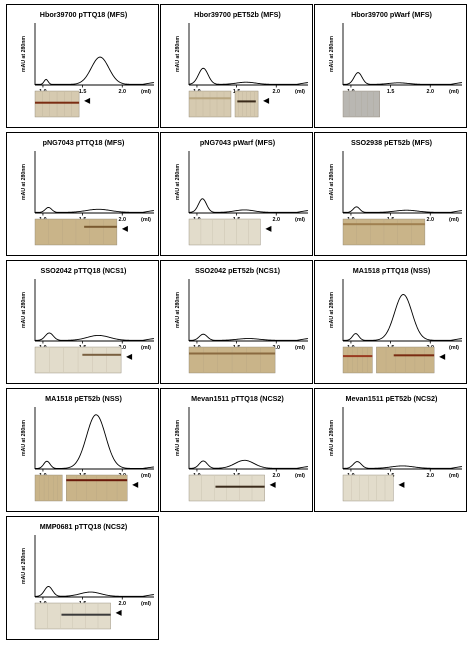  I want to click on chart-title: Hbor39700 pTTQ18 (MFS), so click(84, 14).